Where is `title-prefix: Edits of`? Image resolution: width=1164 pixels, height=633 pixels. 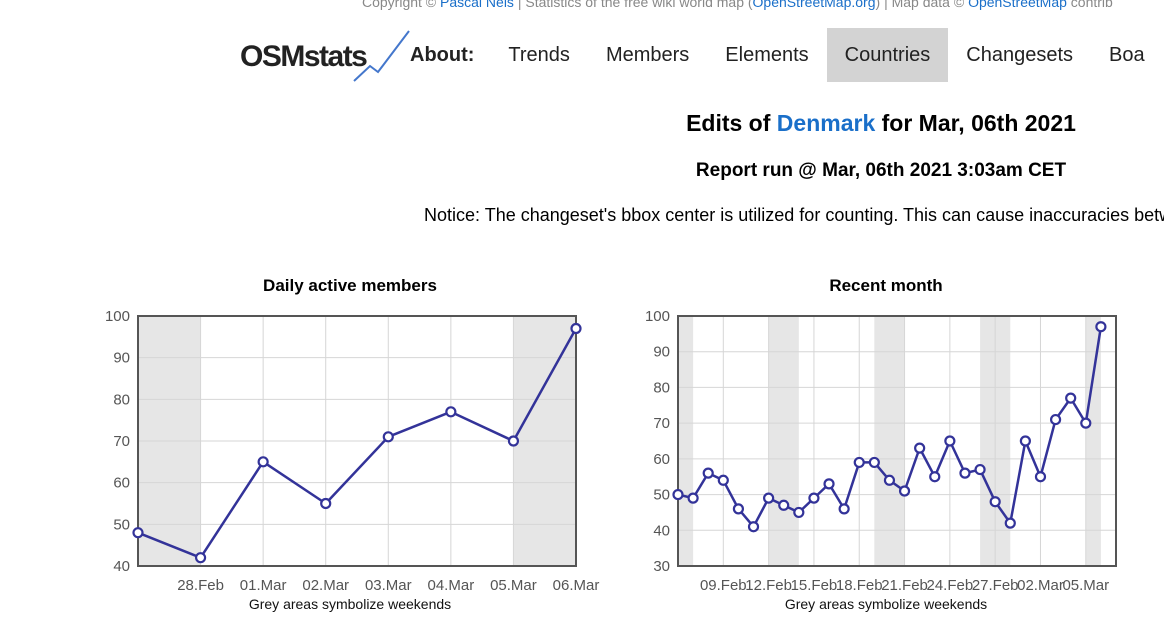
title-prefix: Edits of is located at coordinates (731, 123).